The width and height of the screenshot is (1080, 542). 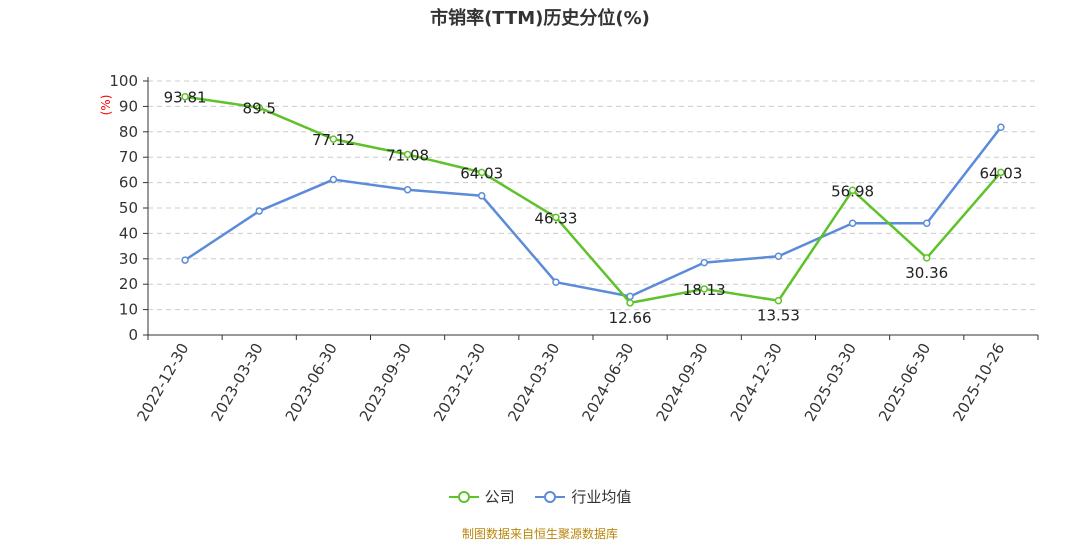 What do you see at coordinates (128, 233) in the screenshot?
I see `y-tick-label: 40` at bounding box center [128, 233].